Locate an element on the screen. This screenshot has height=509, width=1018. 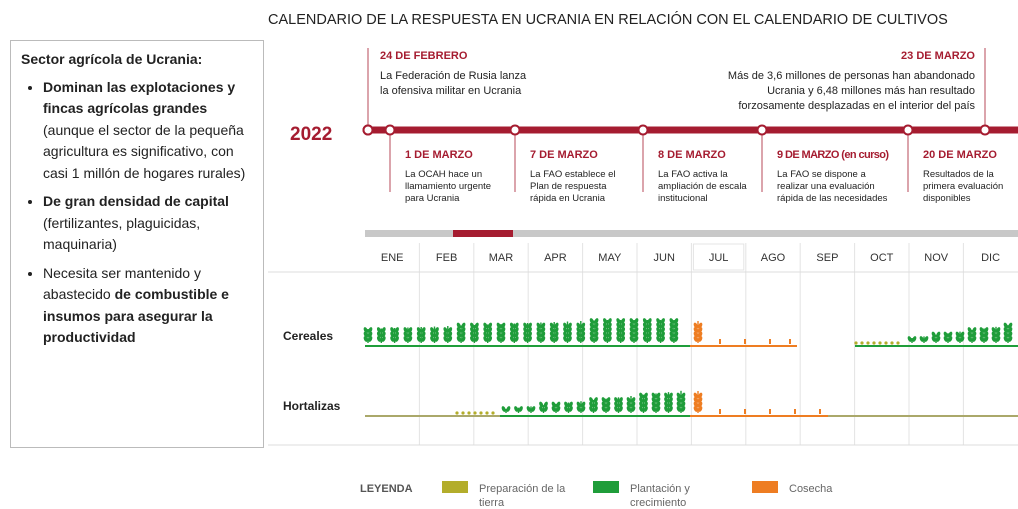
event-text: realizar una evaluación is located at coordinates (826, 186).